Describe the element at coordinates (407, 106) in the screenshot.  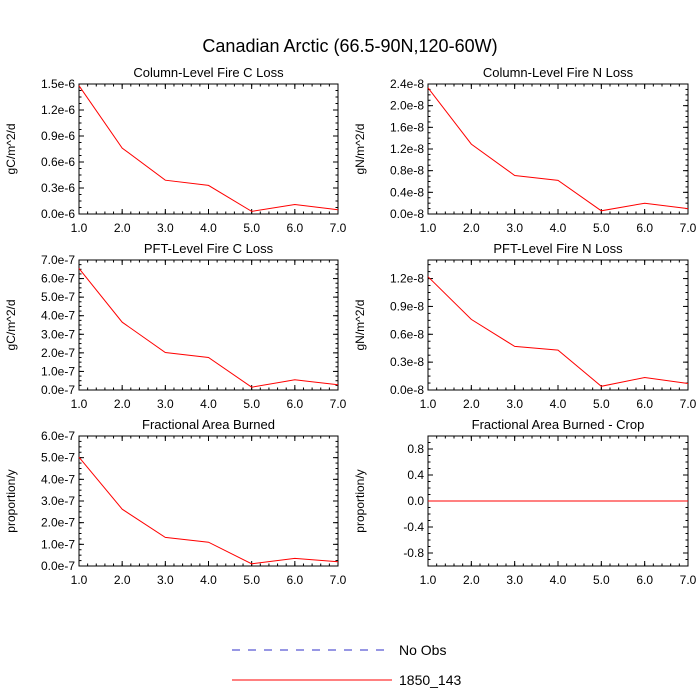
I see `y-tick-label: 2.0e-8` at that location.